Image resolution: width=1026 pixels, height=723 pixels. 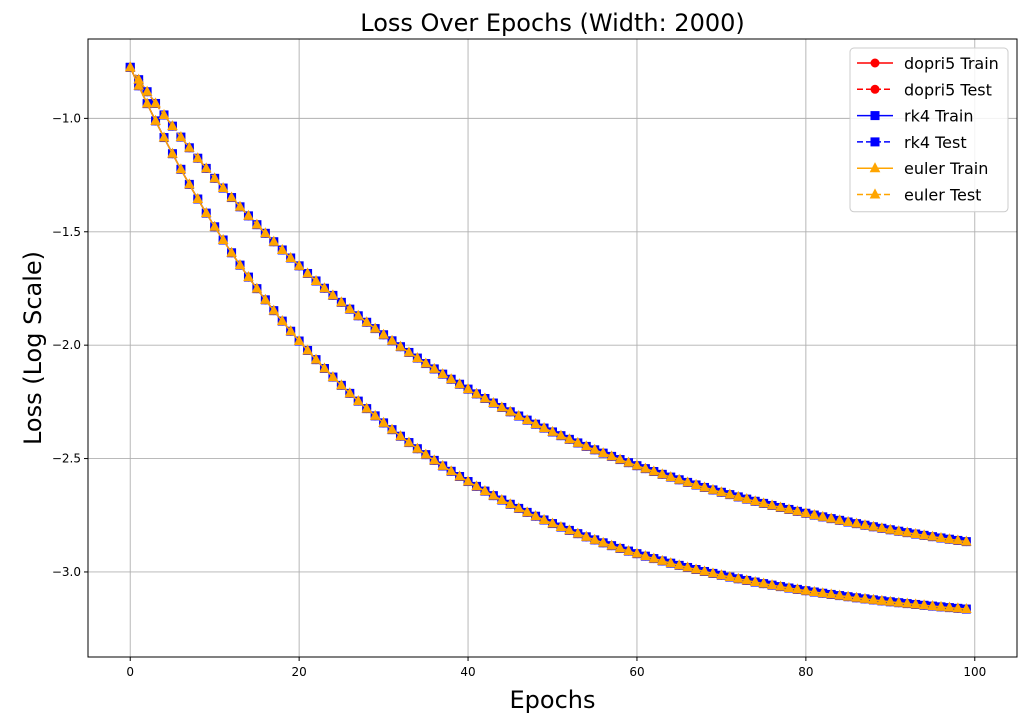 I want to click on y-tick-label: −2.5, so click(x=66, y=459).